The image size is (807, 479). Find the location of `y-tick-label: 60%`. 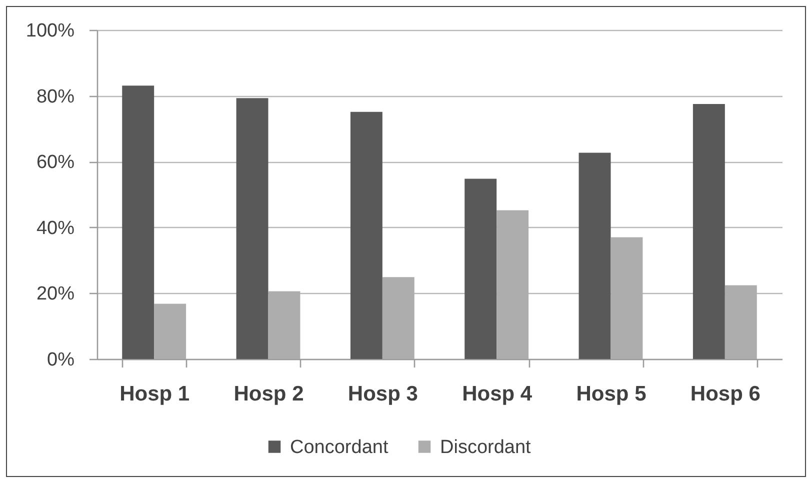

y-tick-label: 60% is located at coordinates (55, 163).